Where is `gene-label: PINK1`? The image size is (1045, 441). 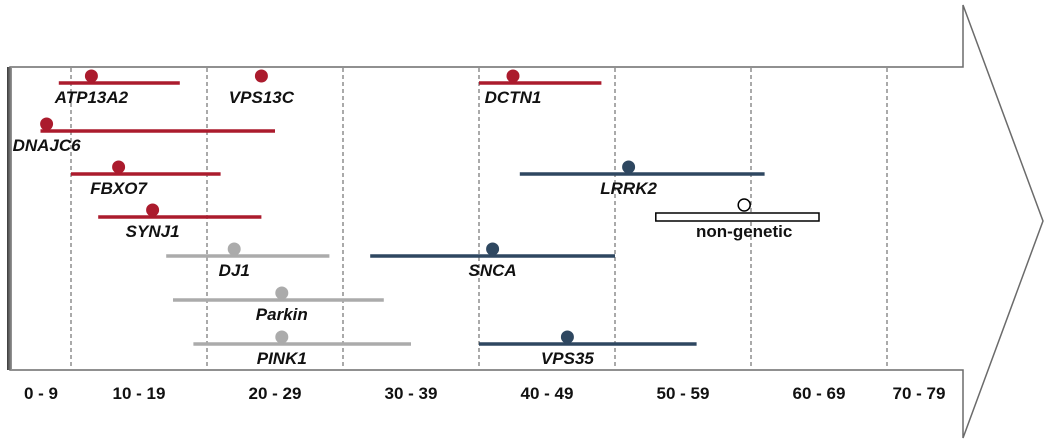 gene-label: PINK1 is located at coordinates (282, 358).